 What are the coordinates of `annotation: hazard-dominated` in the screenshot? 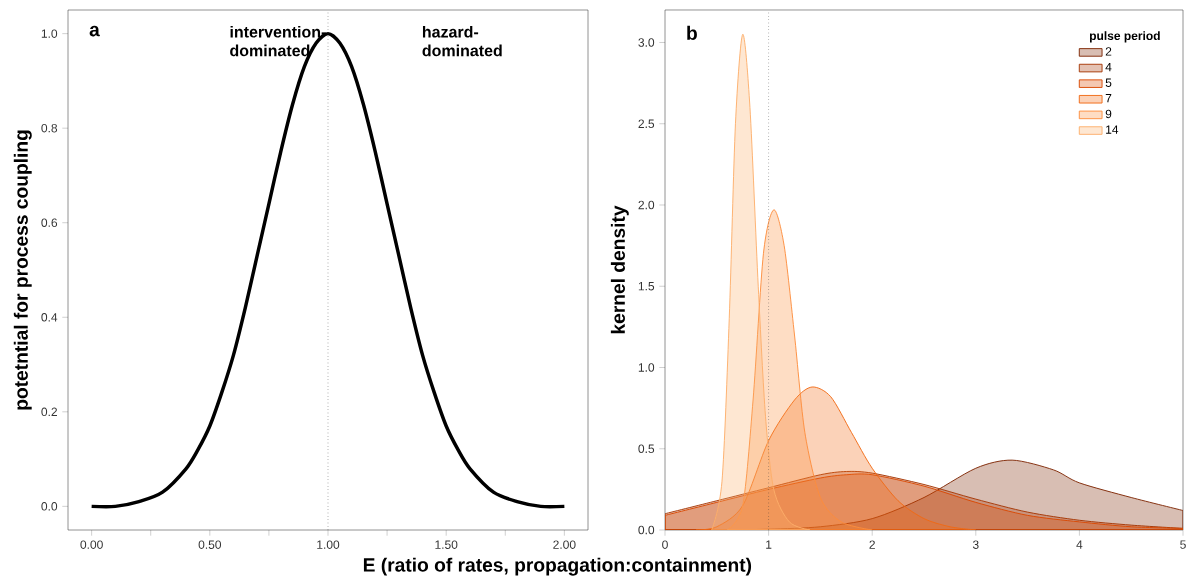 It's located at (462, 41).